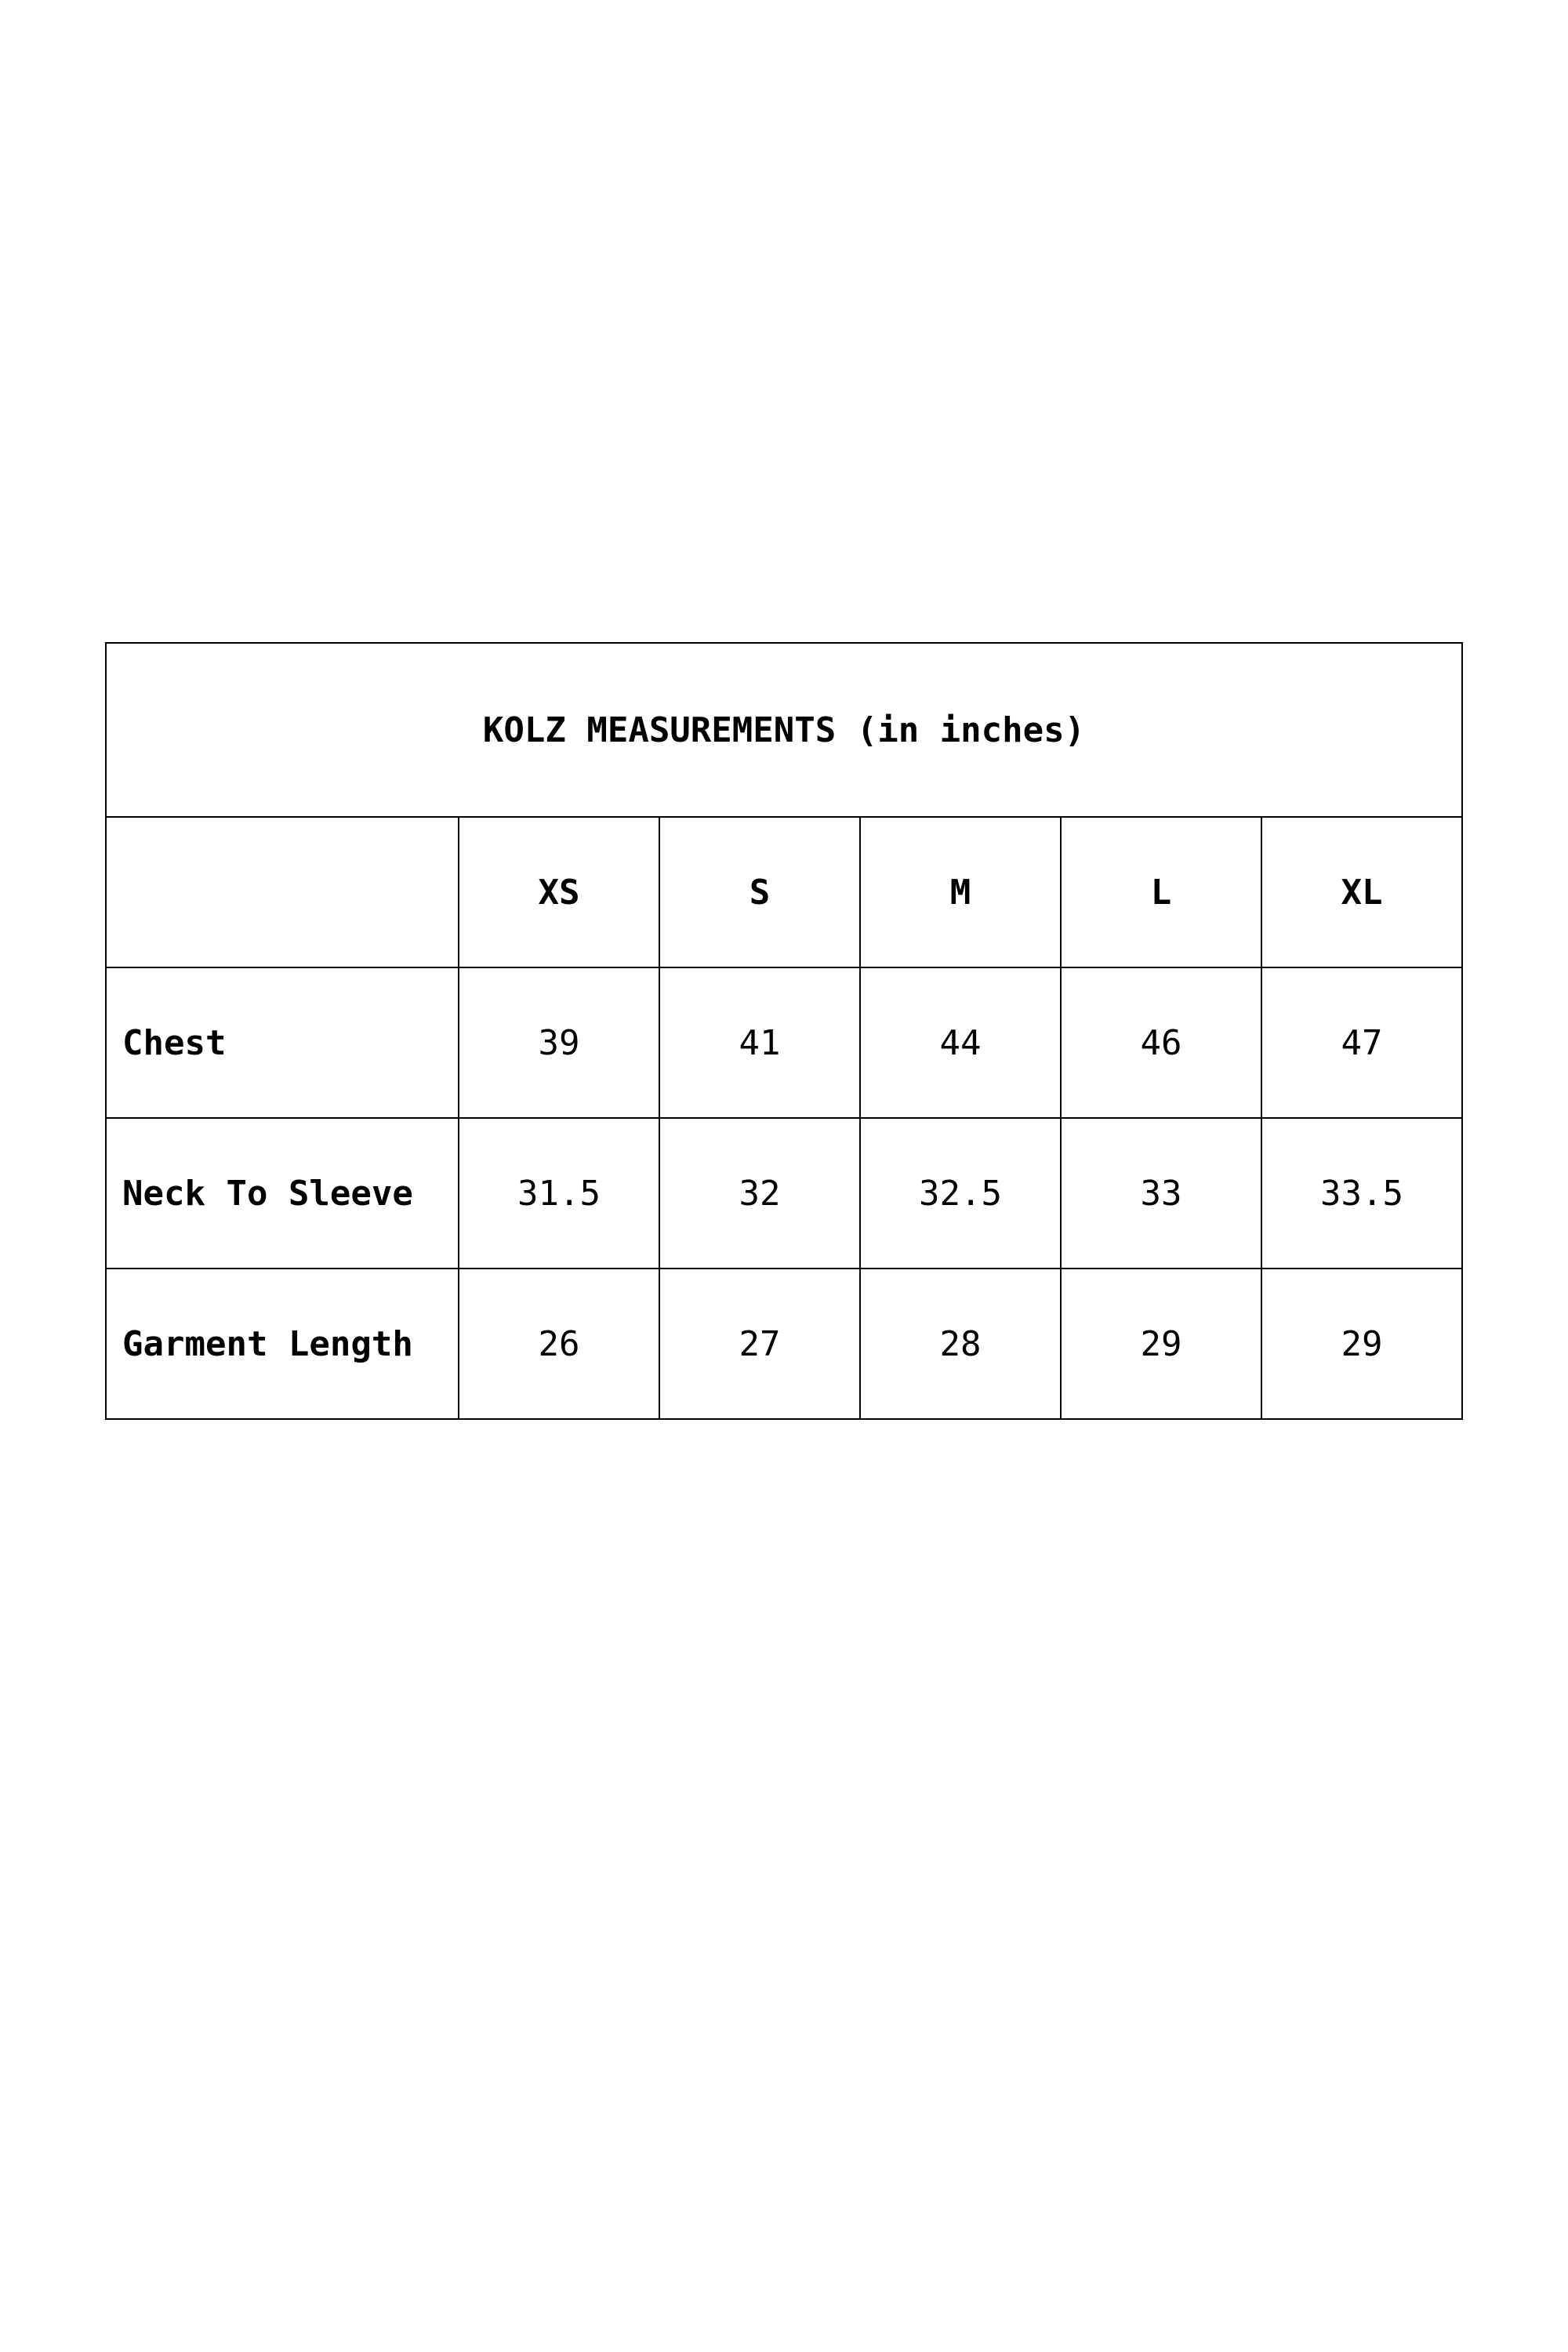 This screenshot has height=2352, width=1568. Describe the element at coordinates (282, 1043) in the screenshot. I see `row-label: Chest` at that location.